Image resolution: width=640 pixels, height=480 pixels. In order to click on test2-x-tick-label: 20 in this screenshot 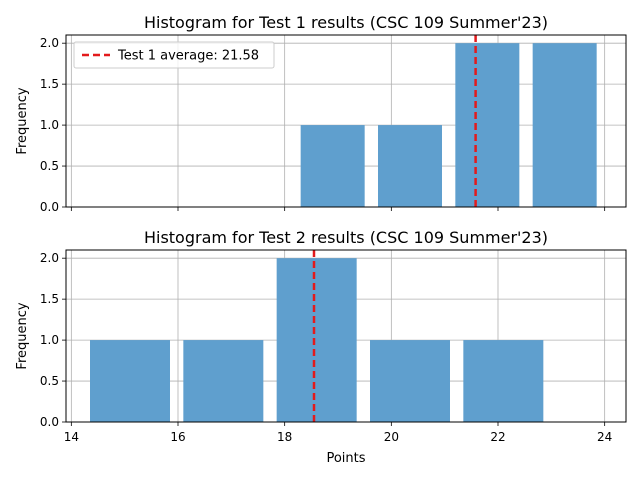, I will do `click(391, 437)`.